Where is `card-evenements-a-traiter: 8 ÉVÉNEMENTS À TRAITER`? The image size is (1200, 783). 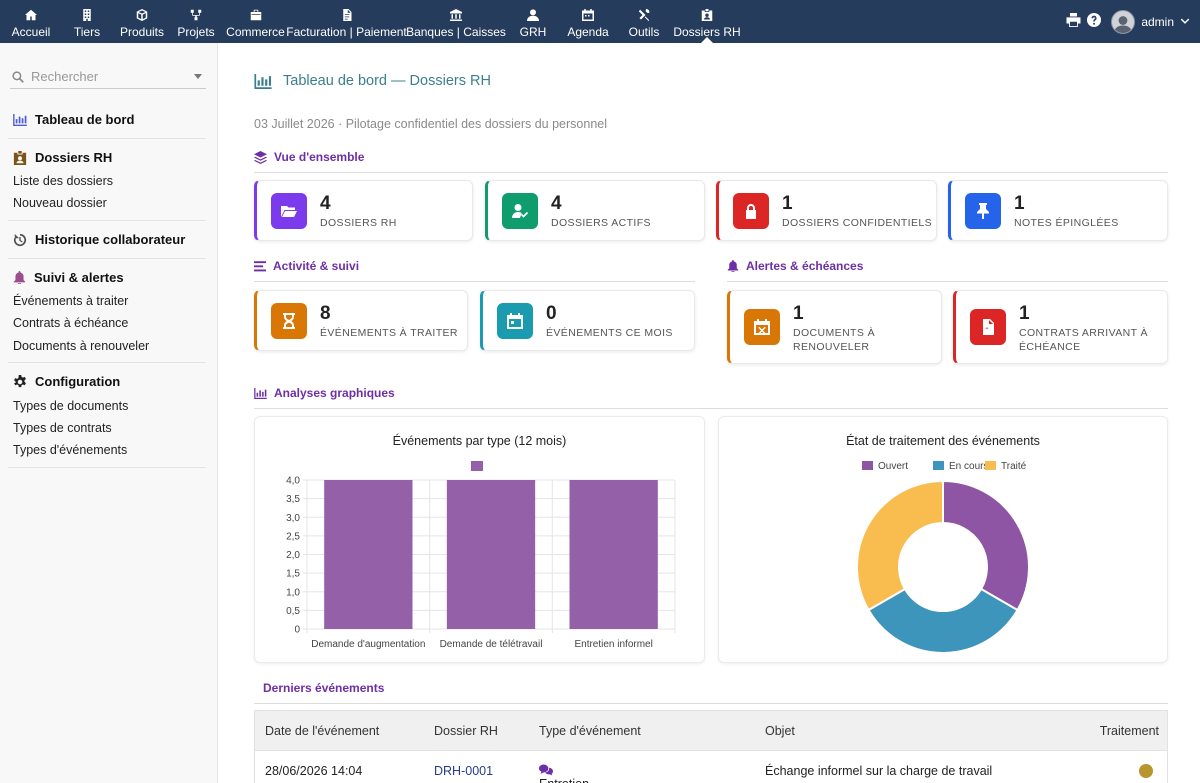
card-evenements-a-traiter: 8 ÉVÉNEMENTS À TRAITER is located at coordinates (361, 320).